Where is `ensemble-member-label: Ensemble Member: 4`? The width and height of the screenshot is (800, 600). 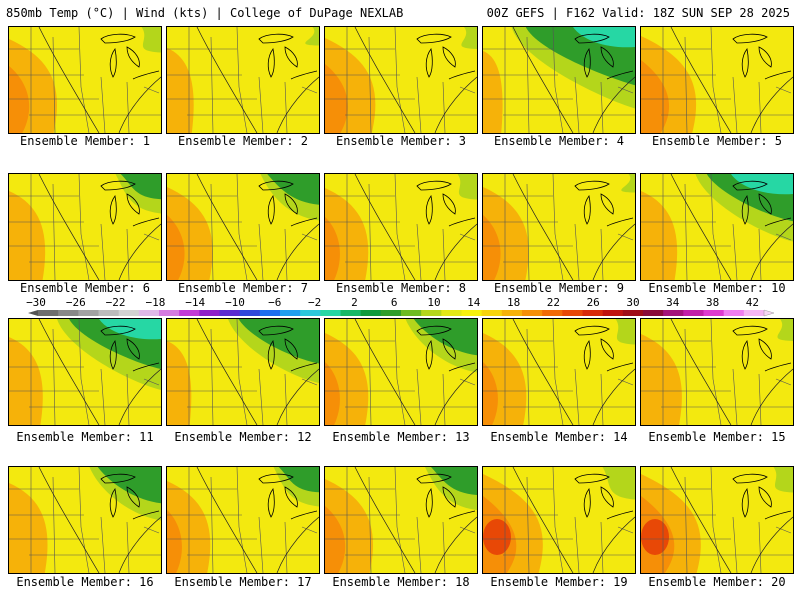 ensemble-member-label: Ensemble Member: 4 is located at coordinates (559, 141).